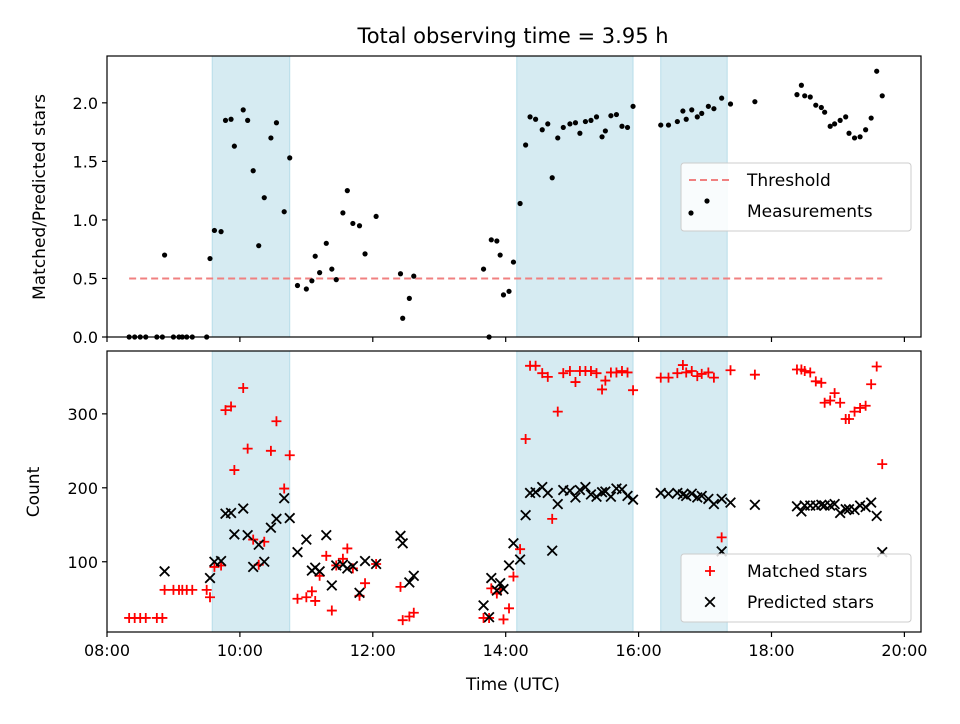 The height and width of the screenshot is (724, 960). I want to click on y-tick-label: 2.0, so click(85, 103).